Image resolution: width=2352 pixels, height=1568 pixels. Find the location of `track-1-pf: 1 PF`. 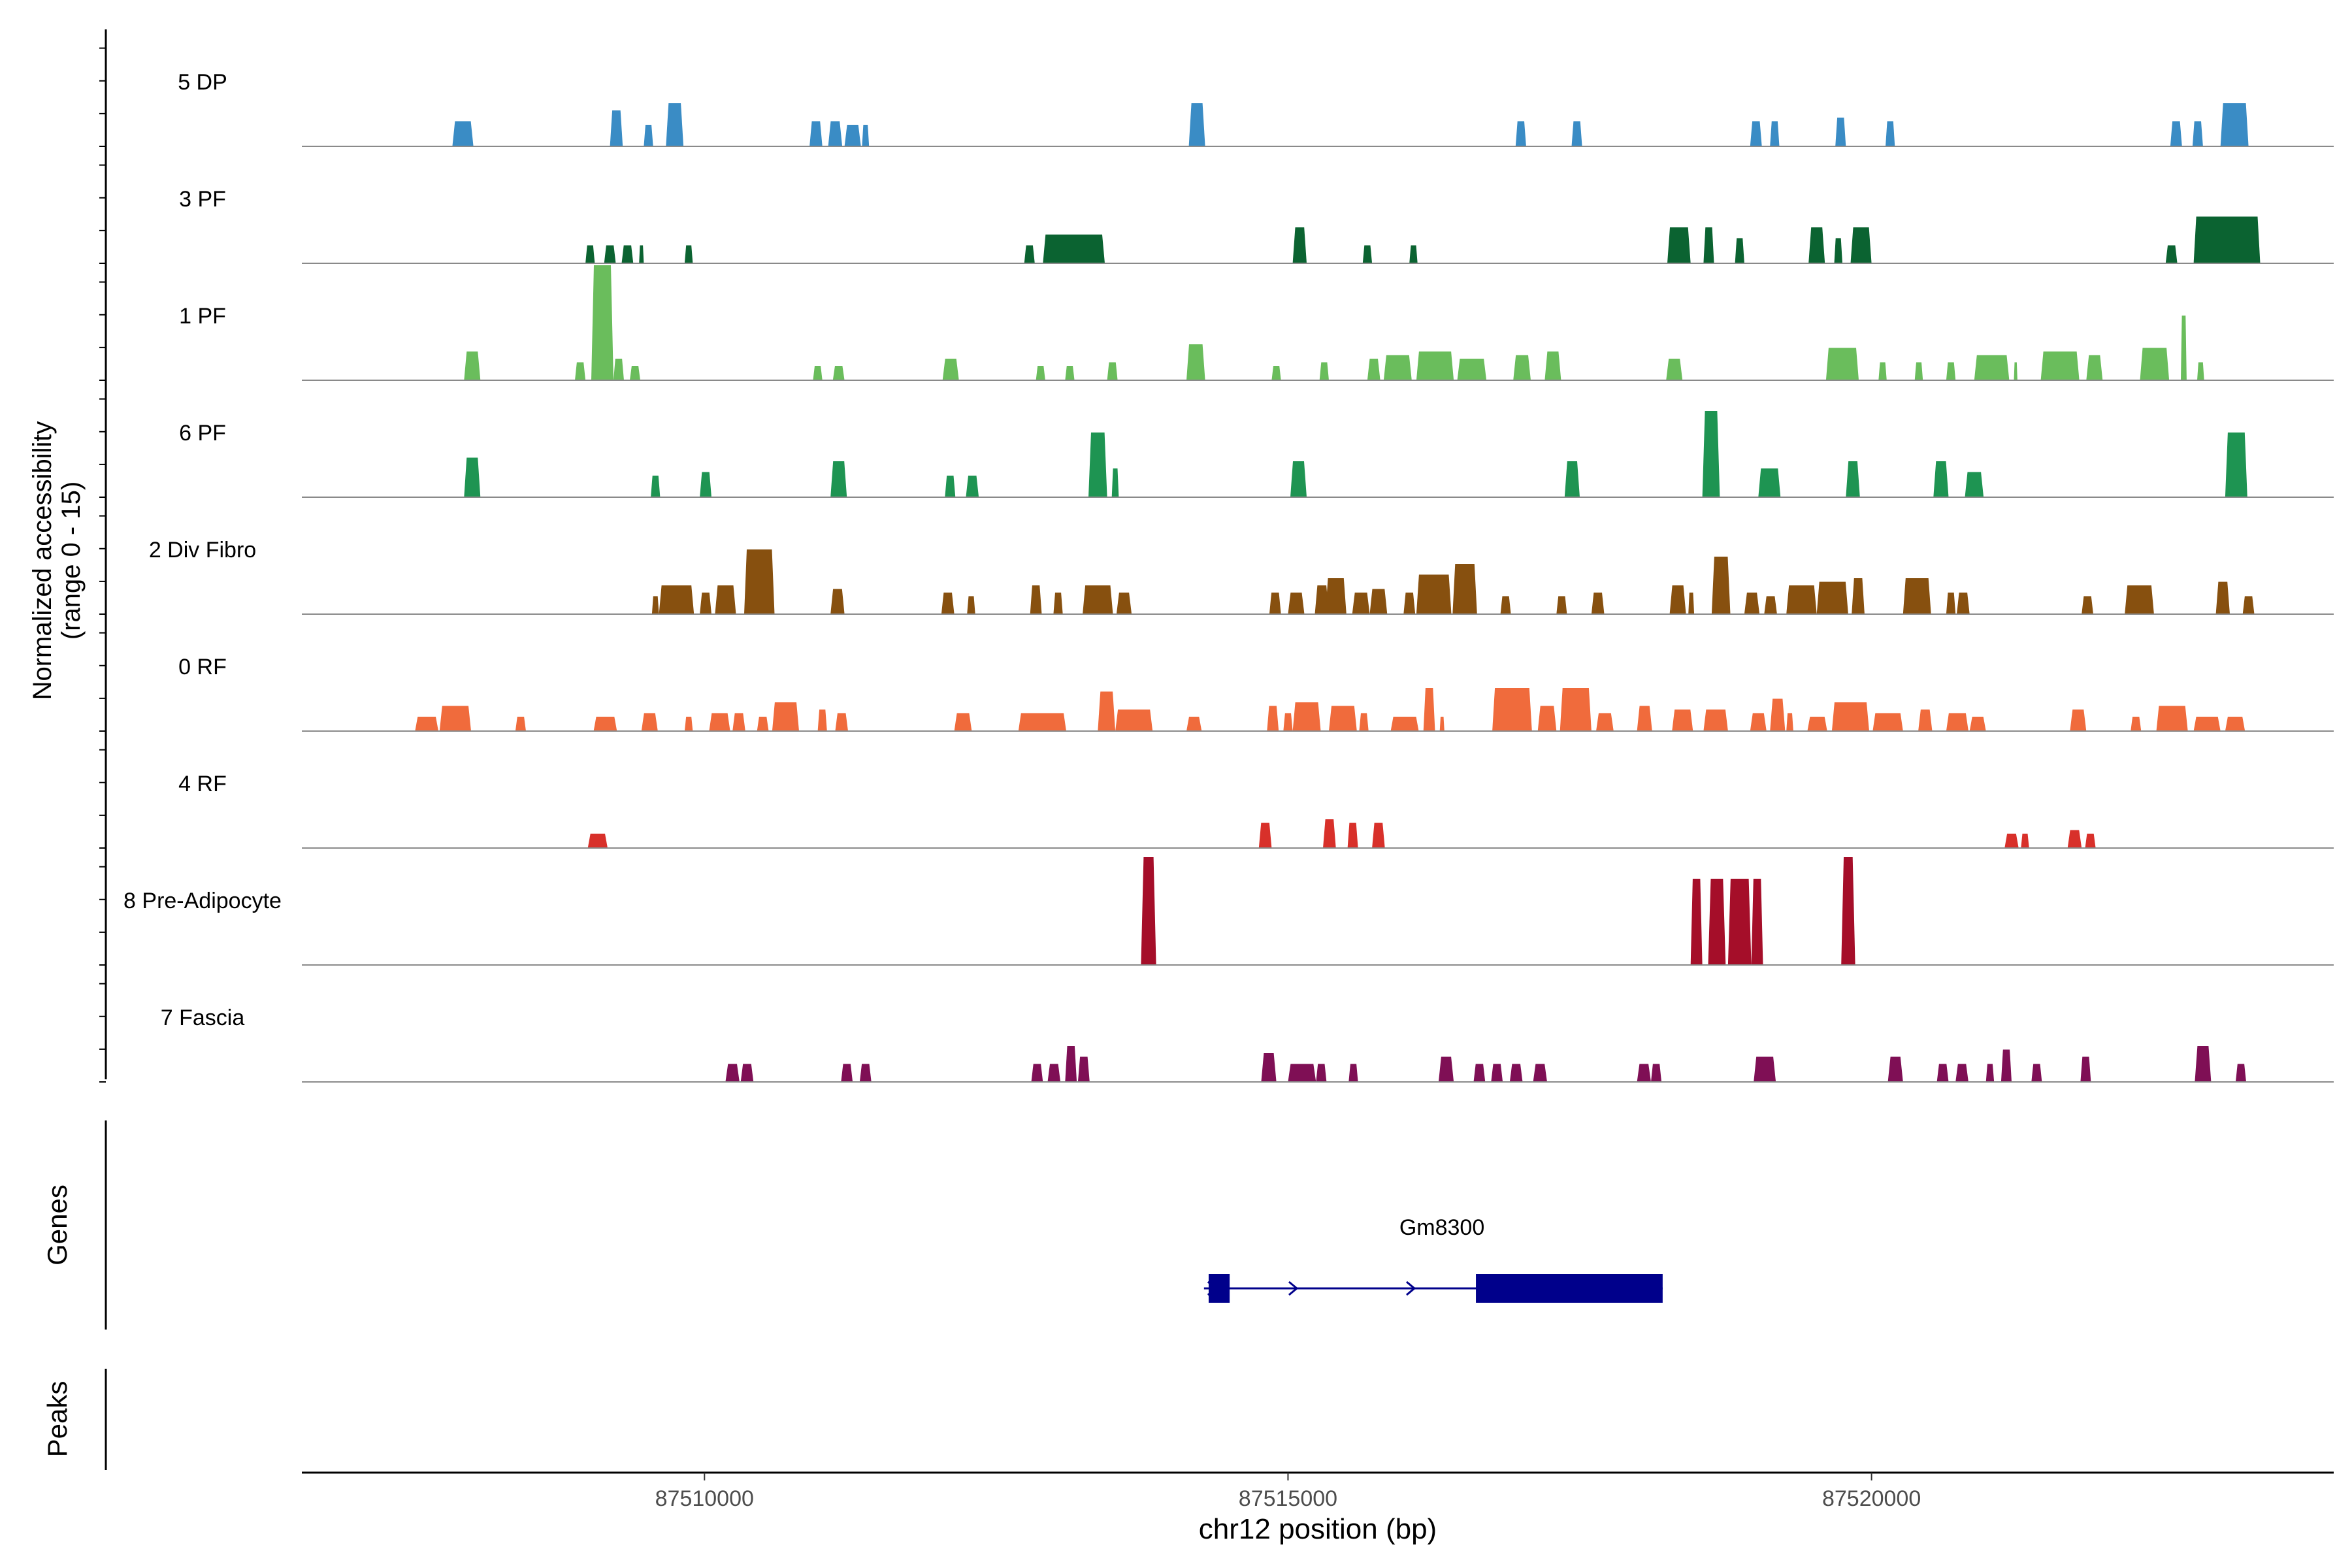

track-1-pf: 1 PF is located at coordinates (1256, 323).